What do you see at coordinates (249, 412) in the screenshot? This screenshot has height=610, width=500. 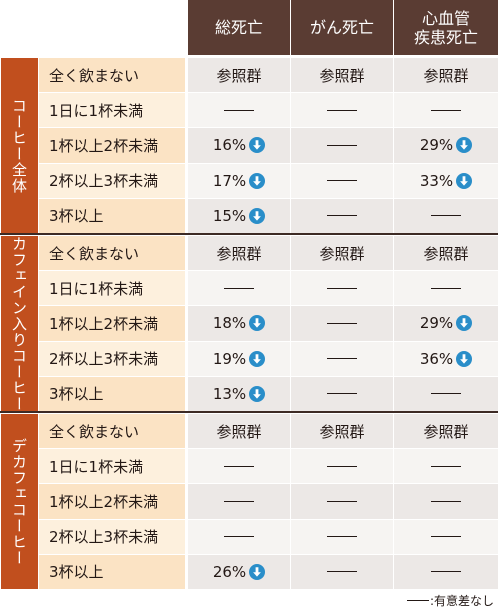 I see `group-divider` at bounding box center [249, 412].